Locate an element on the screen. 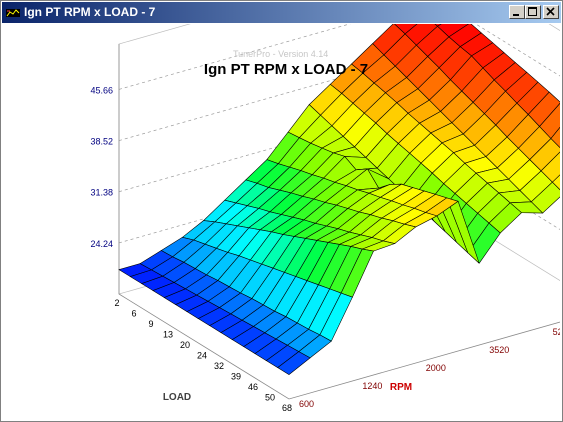 The height and width of the screenshot is (422, 563). load-tick-label: 32 is located at coordinates (219, 366).